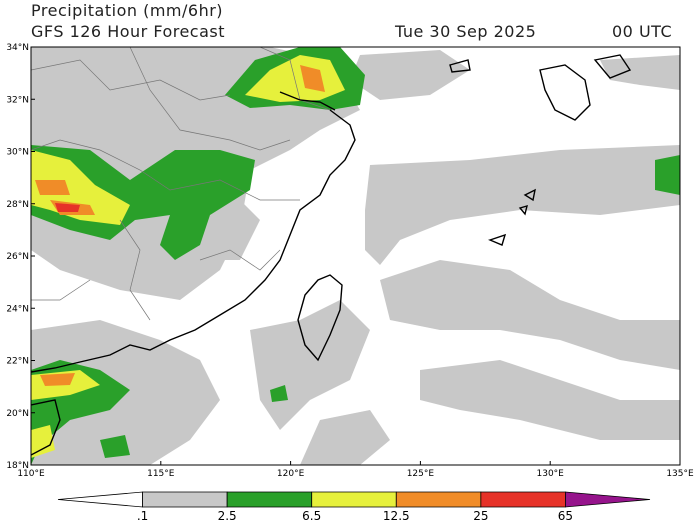  I want to click on lat-label: 28°N, so click(17, 205).